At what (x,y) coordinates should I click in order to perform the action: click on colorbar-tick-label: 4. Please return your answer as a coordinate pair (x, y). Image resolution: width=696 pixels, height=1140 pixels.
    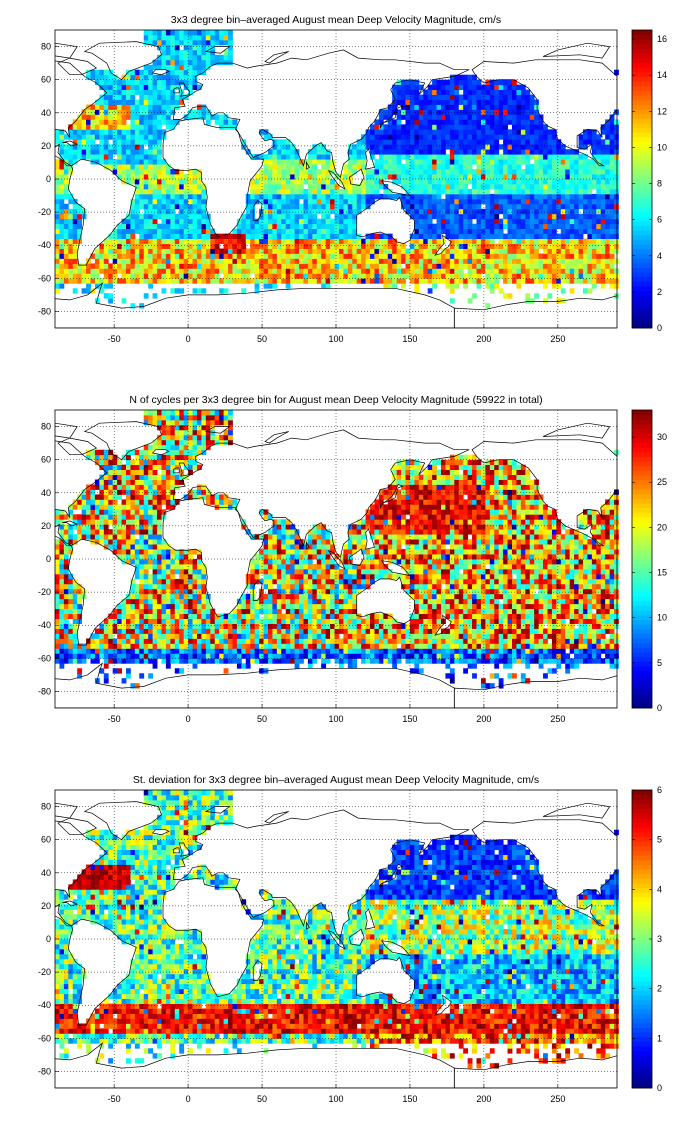
    Looking at the image, I should click on (659, 256).